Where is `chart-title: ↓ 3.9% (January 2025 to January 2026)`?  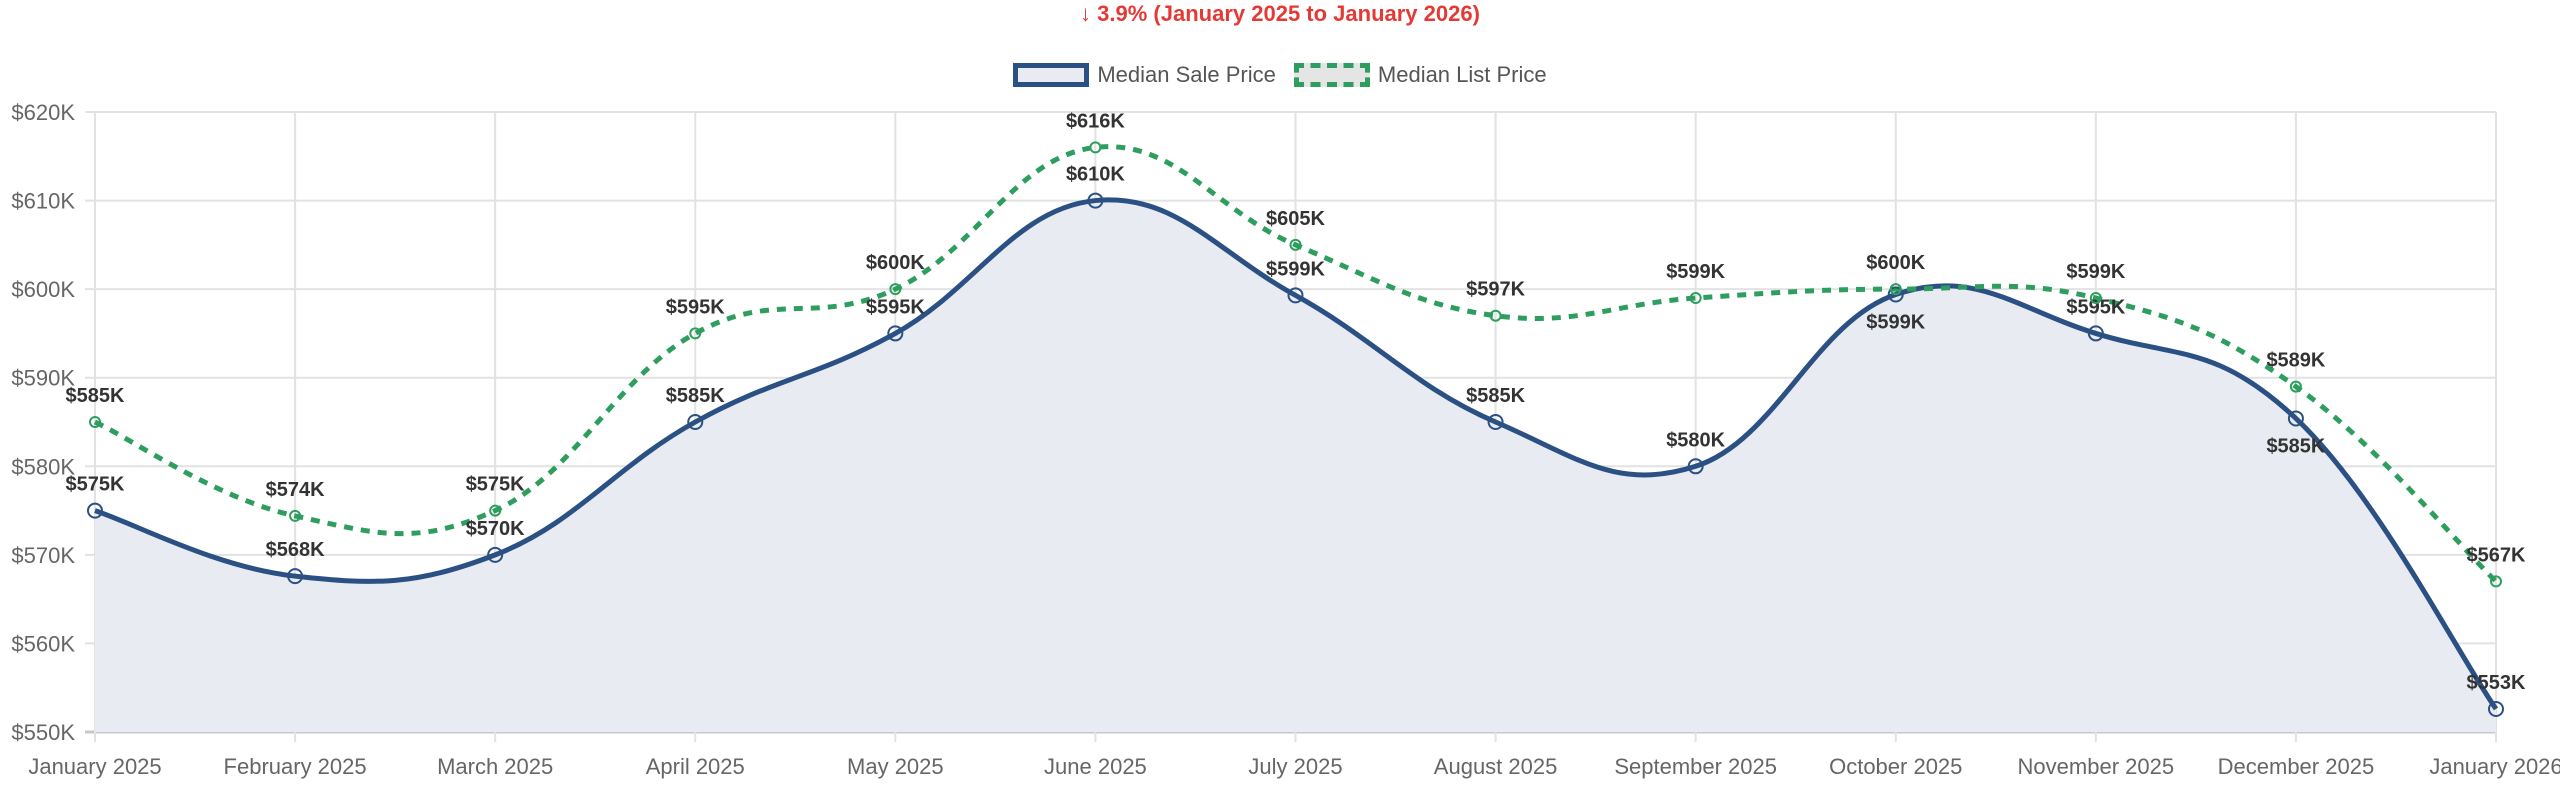
chart-title: ↓ 3.9% (January 2025 to January 2026) is located at coordinates (1280, 13).